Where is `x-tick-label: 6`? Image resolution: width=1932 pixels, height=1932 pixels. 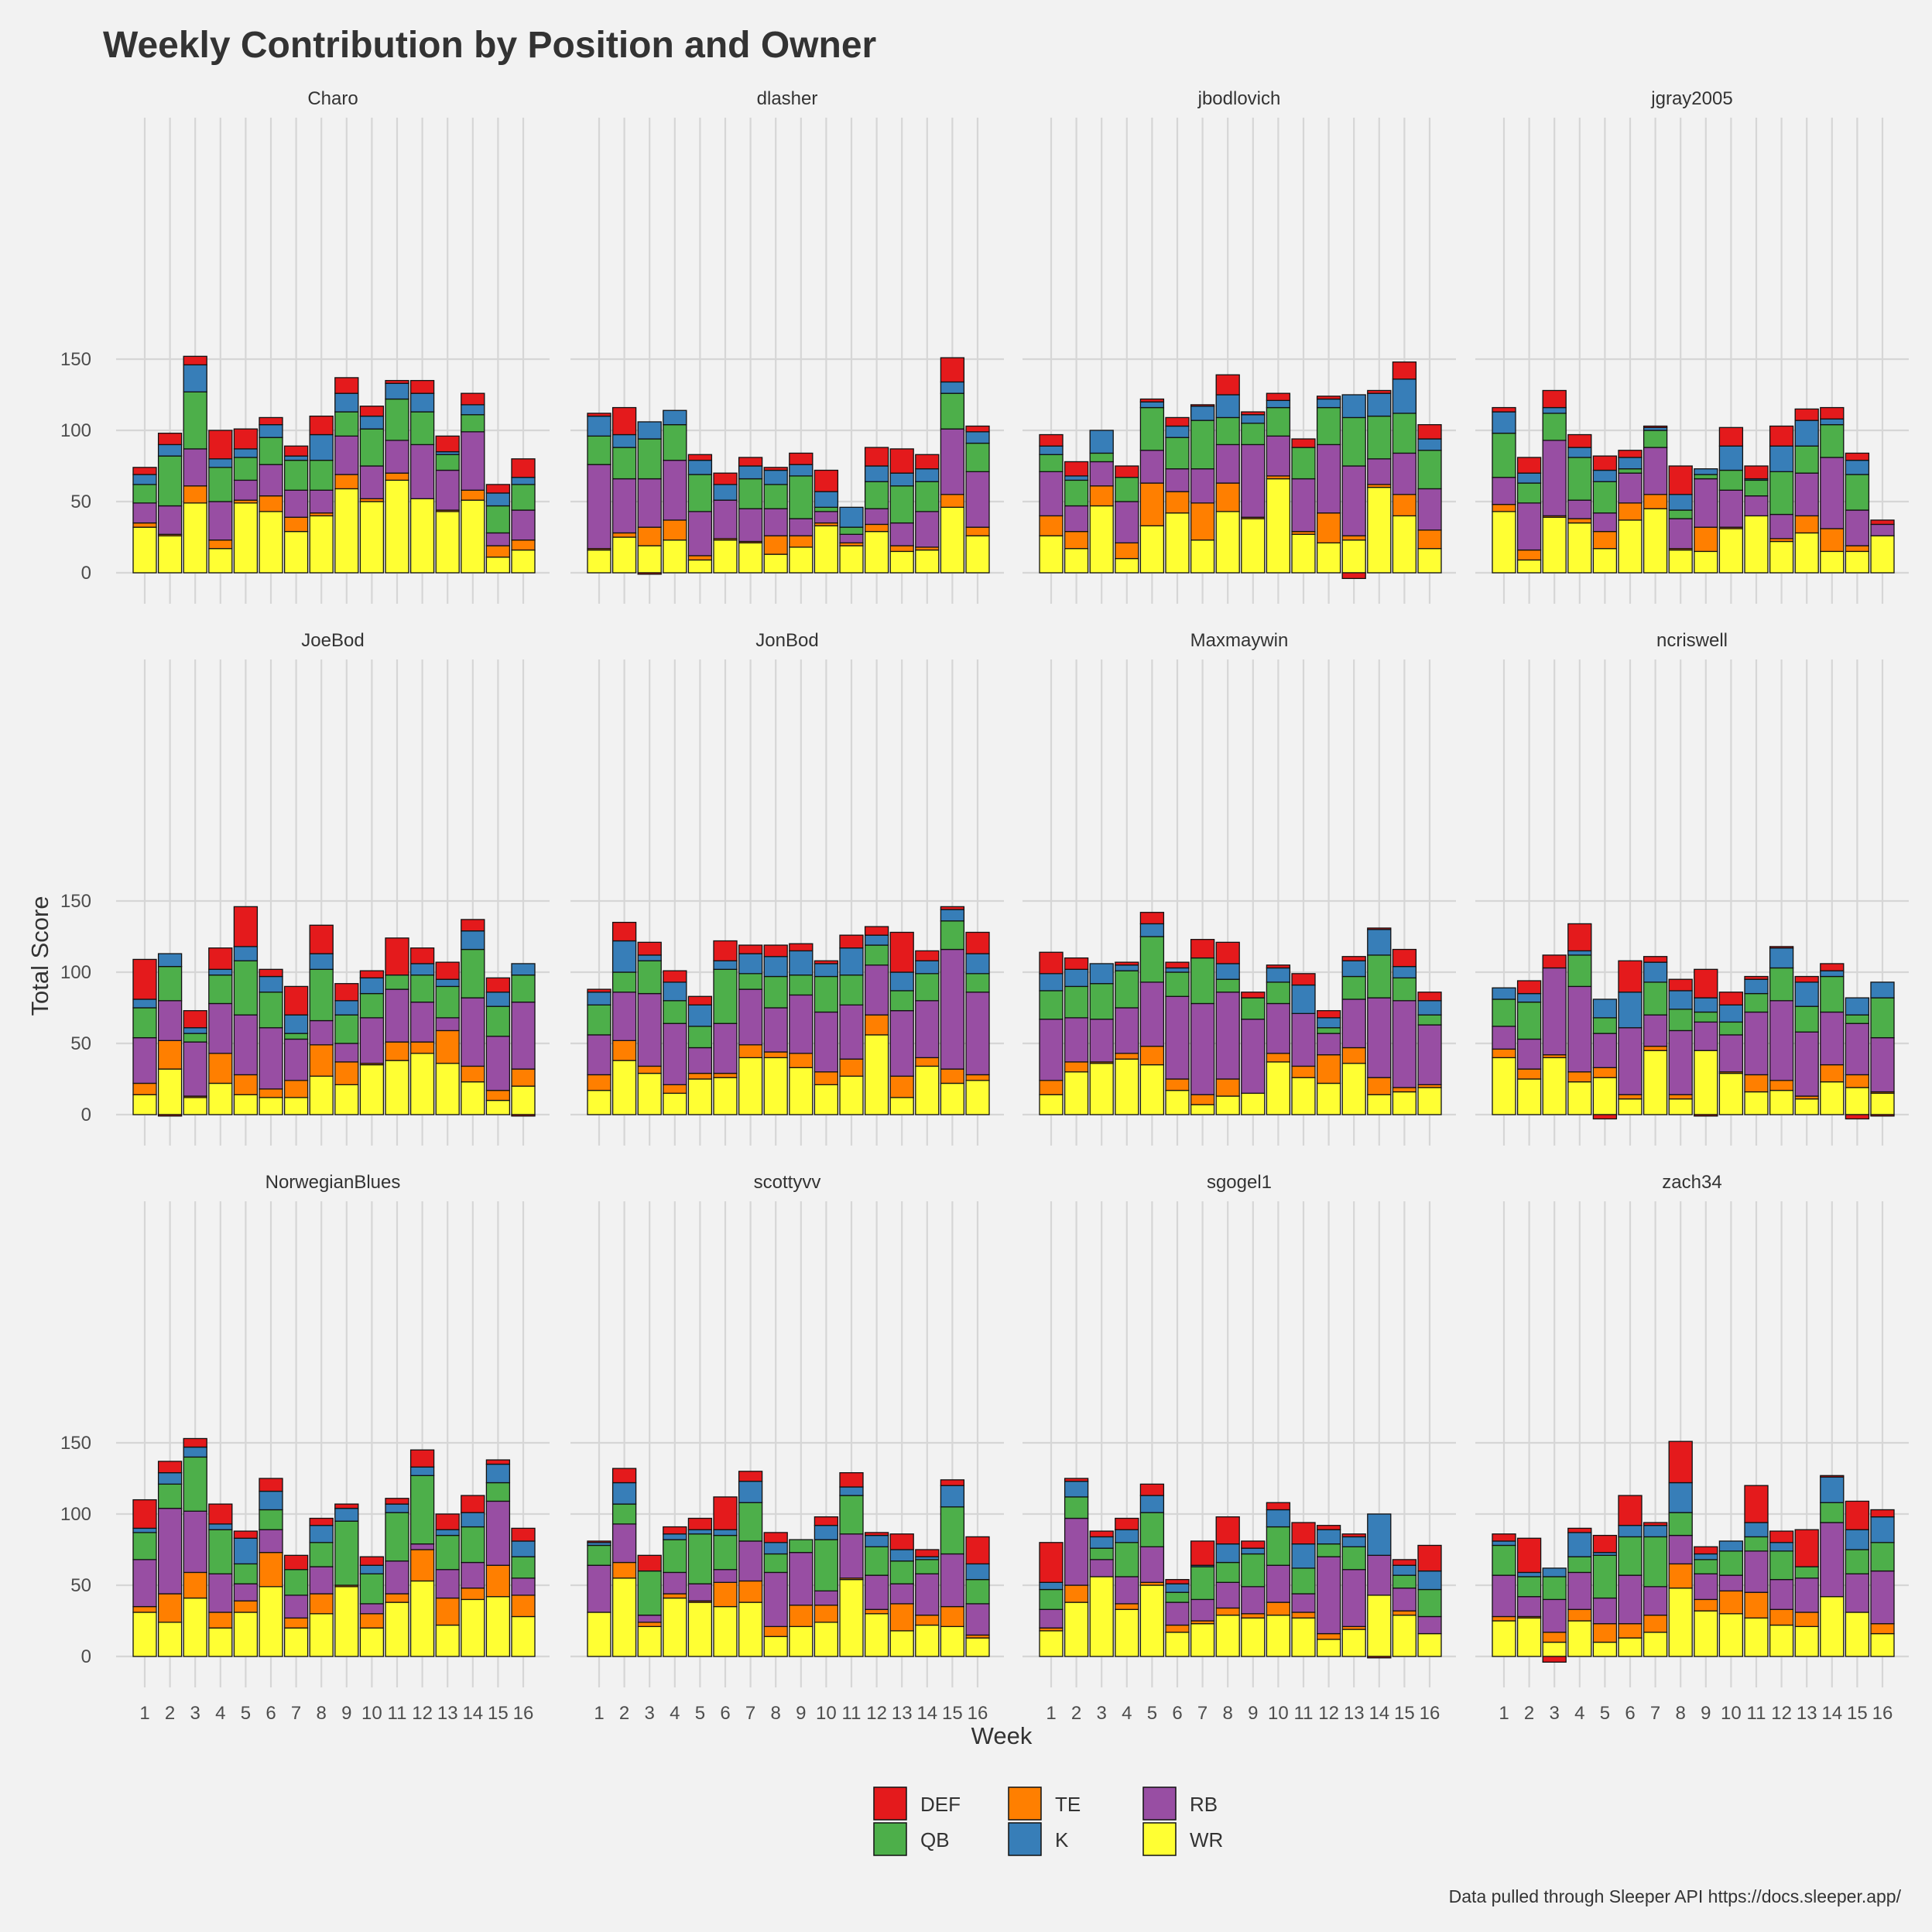
x-tick-label: 6 is located at coordinates (1630, 1713).